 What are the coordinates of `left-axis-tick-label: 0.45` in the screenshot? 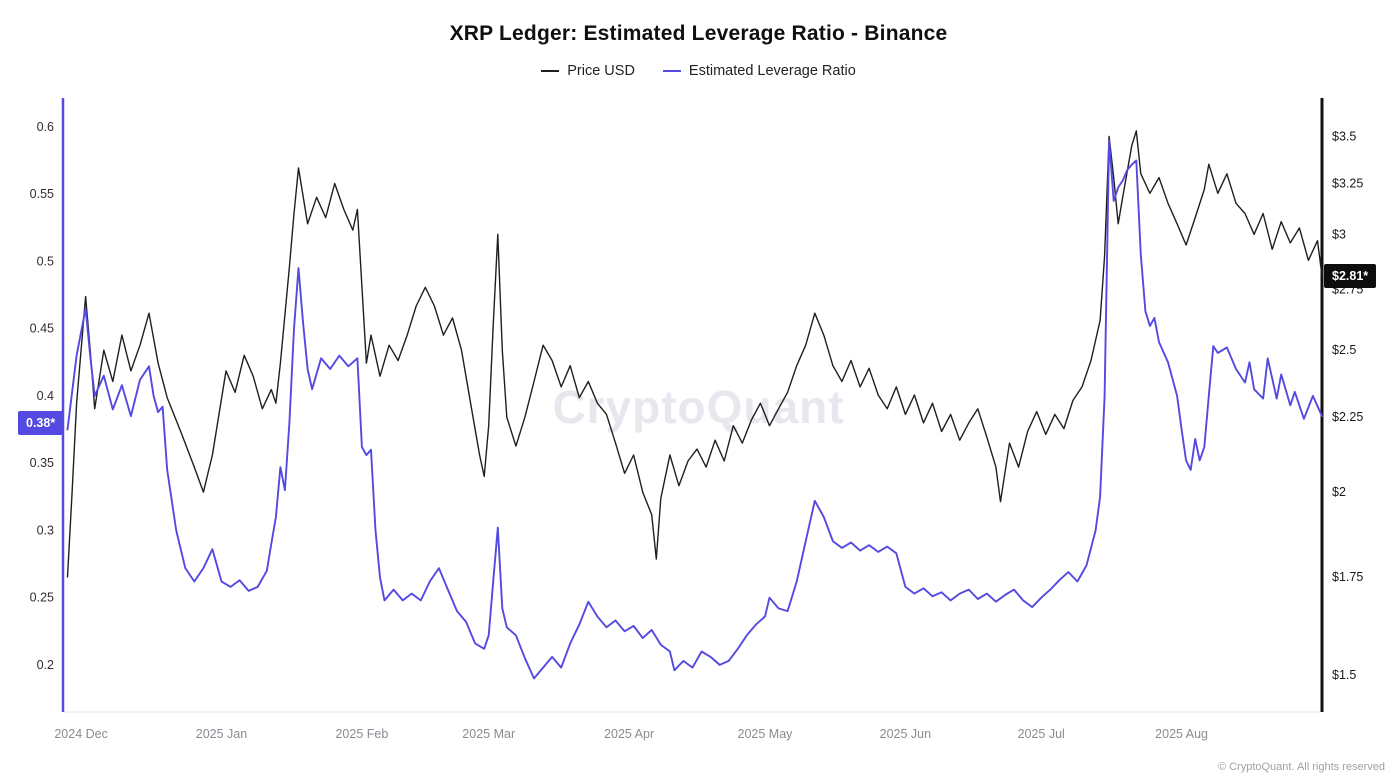 It's located at (42, 329).